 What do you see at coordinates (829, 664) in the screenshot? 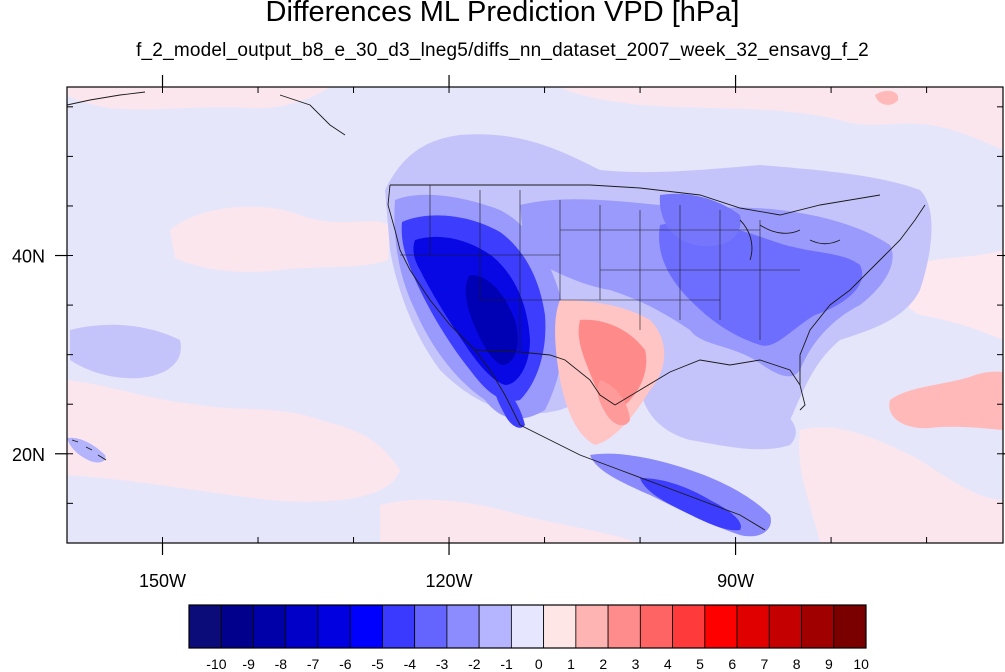
I see `colorbar-label: 9` at bounding box center [829, 664].